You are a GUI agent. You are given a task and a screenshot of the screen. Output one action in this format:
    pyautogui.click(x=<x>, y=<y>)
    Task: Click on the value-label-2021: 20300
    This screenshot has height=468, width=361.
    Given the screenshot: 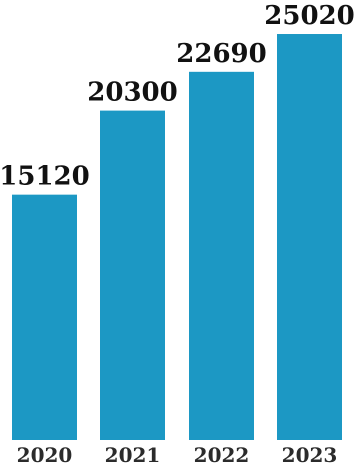 What is the action you would take?
    pyautogui.click(x=132, y=93)
    